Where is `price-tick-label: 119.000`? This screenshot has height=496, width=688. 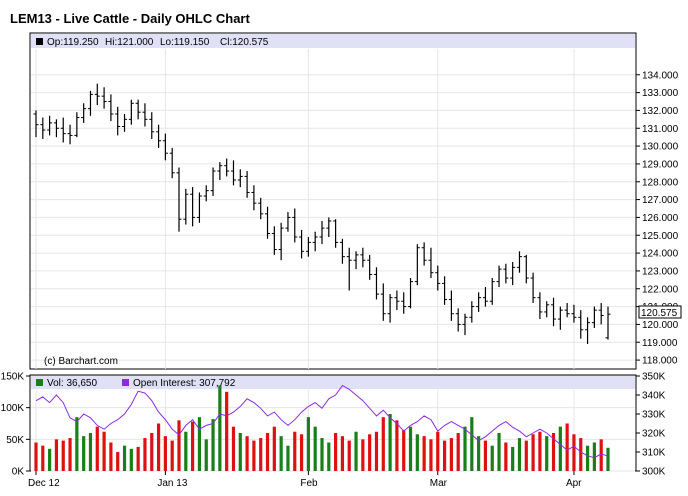
price-tick-label: 119.000 is located at coordinates (660, 343).